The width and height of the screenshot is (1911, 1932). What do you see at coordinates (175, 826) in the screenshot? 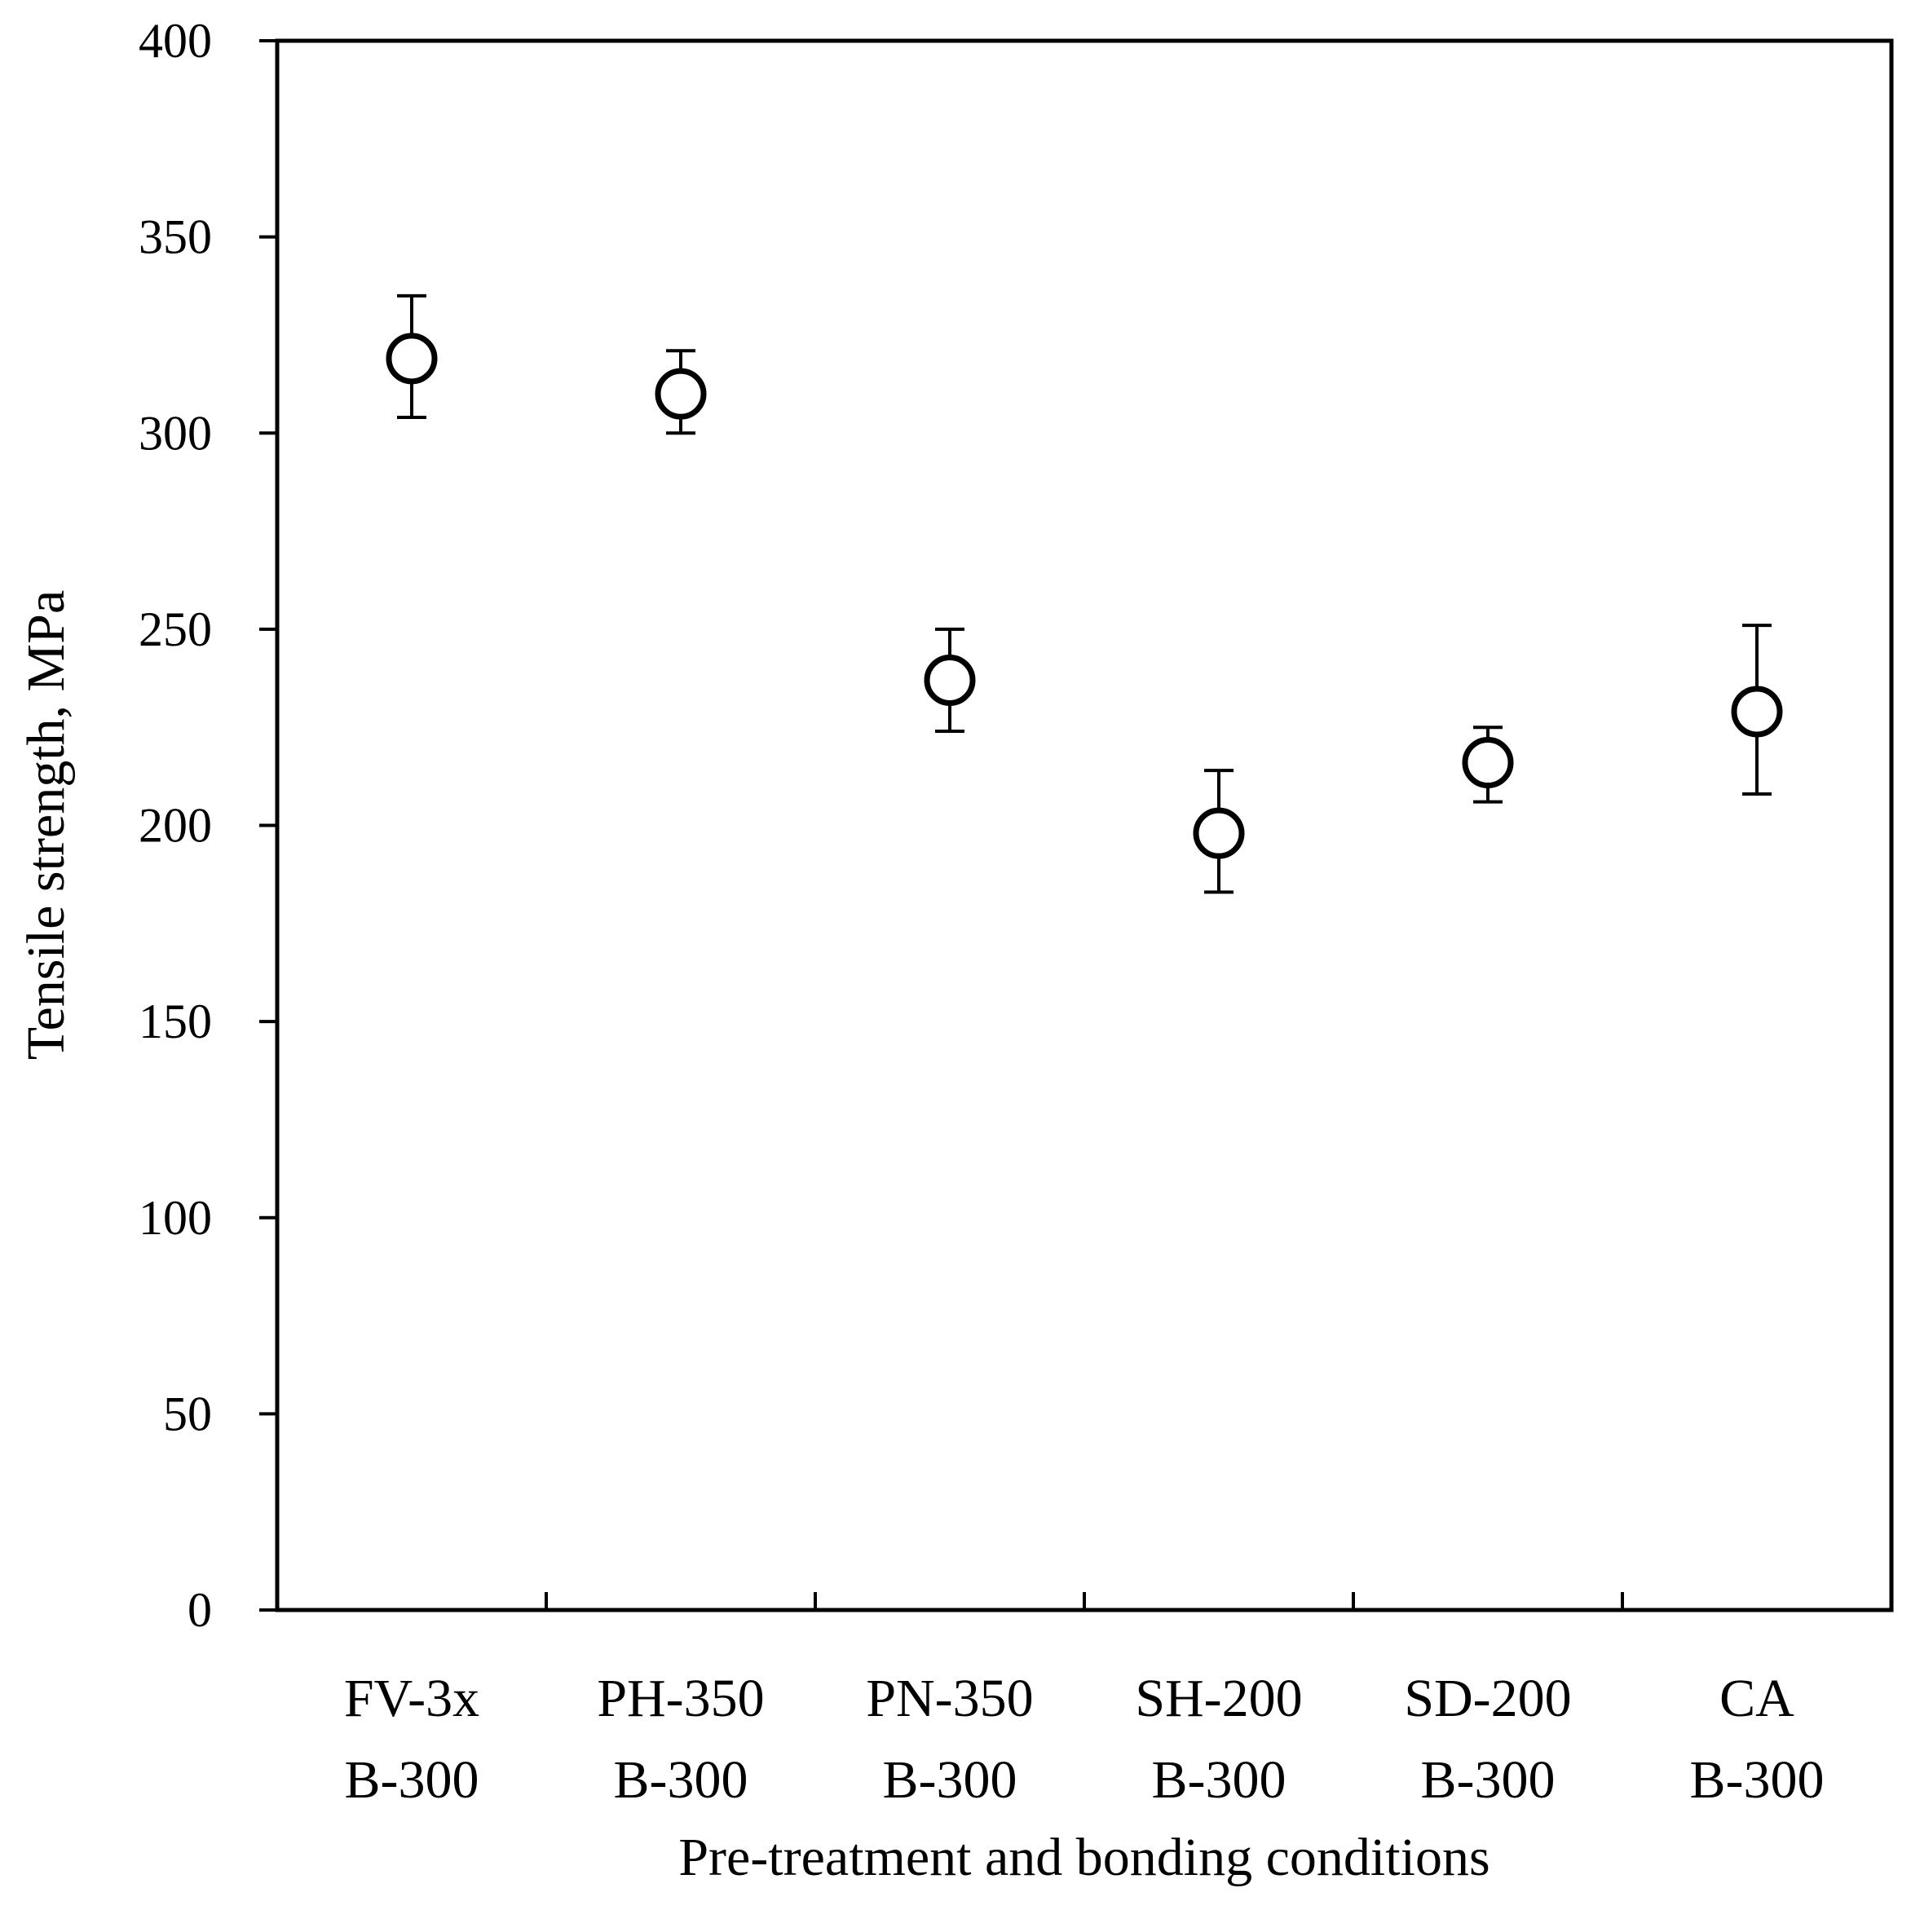
I see `y-tick-label: 200` at bounding box center [175, 826].